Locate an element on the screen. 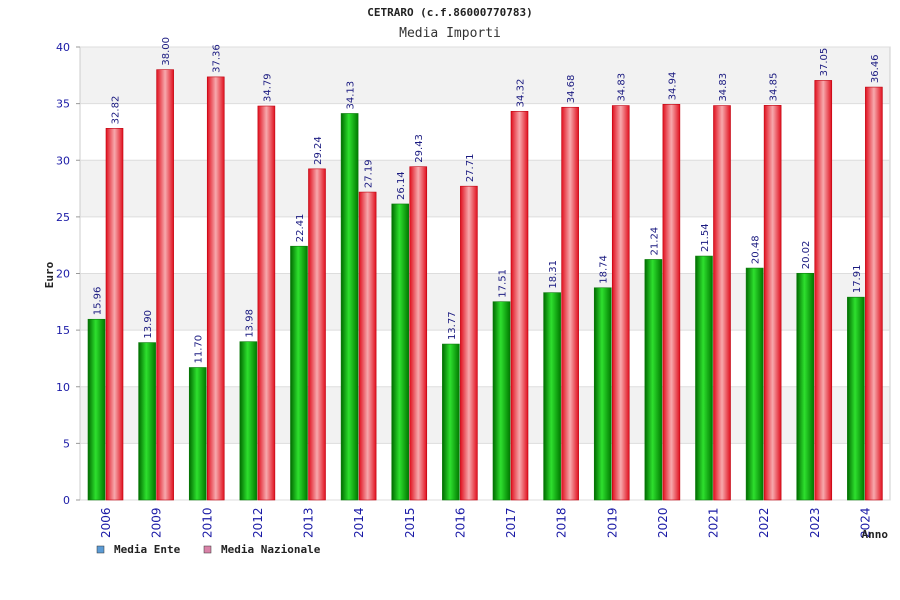 Image resolution: width=900 pixels, height=600 pixels. data-label: 18.74 is located at coordinates (604, 269).